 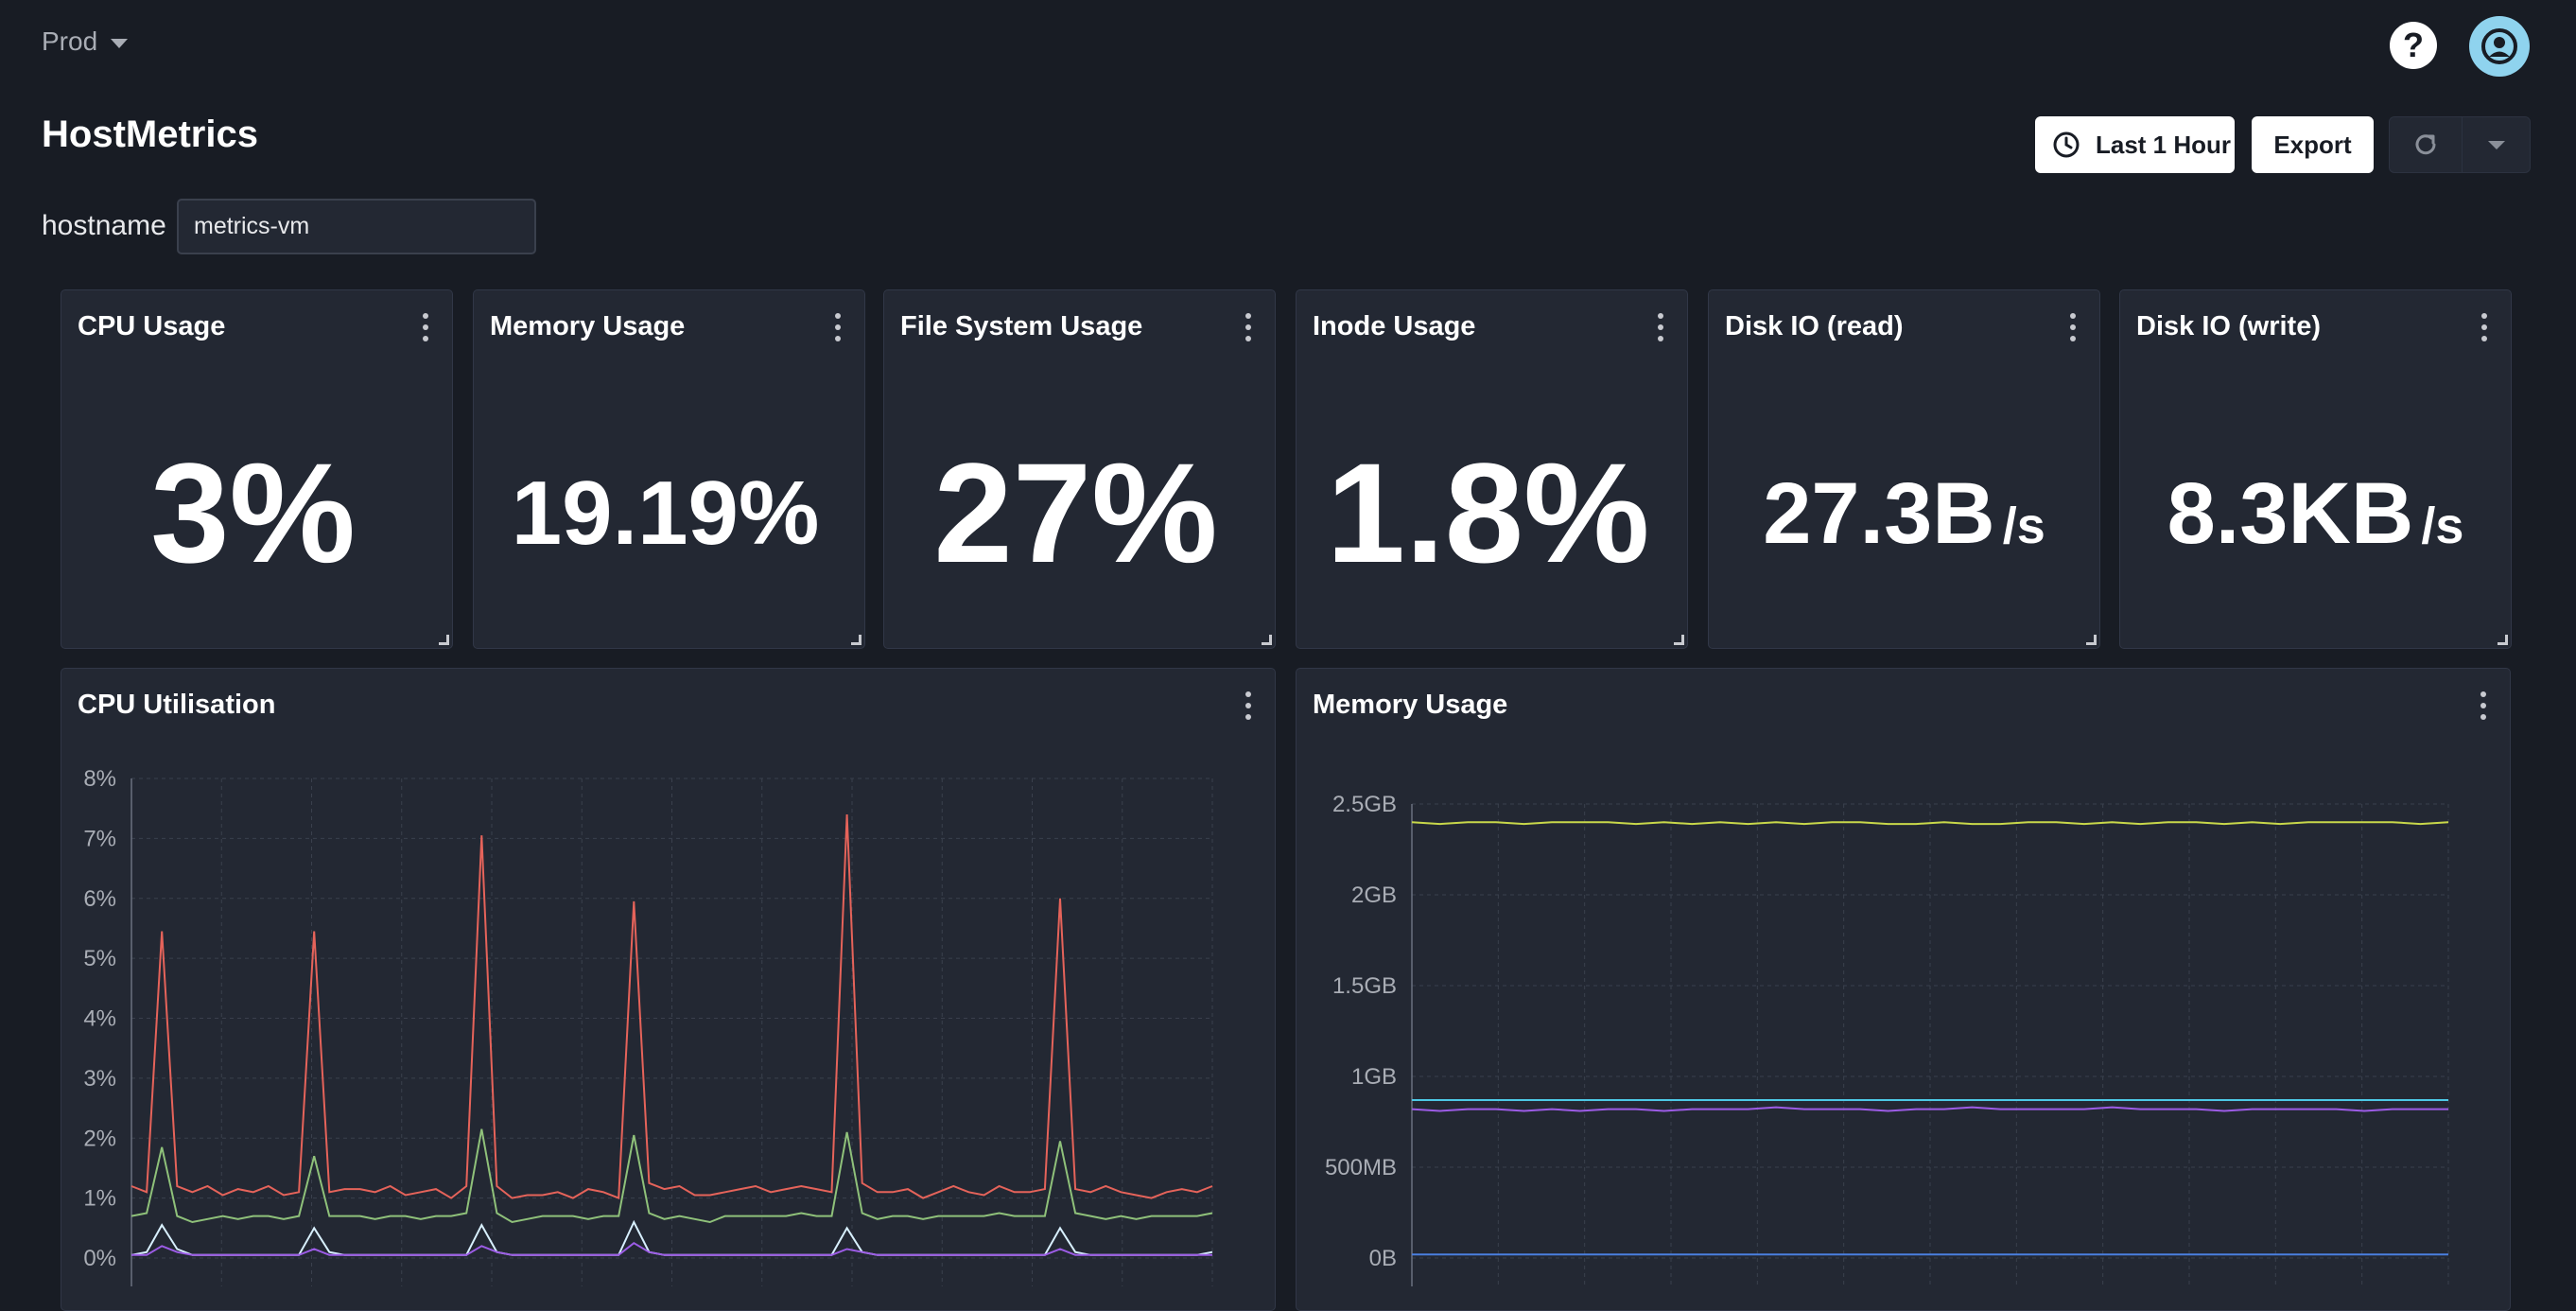 I want to click on stat-panel-file-system-usage: File System Usage 27%, so click(x=1079, y=469).